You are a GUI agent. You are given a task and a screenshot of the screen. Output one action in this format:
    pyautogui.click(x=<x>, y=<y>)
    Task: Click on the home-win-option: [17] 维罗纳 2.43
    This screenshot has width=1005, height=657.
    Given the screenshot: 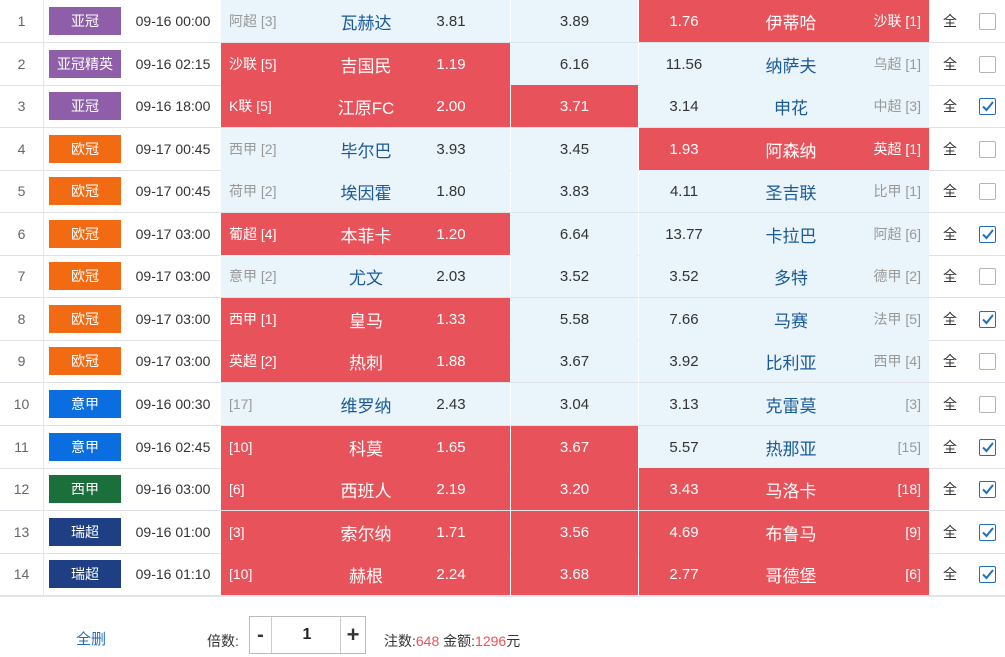 What is the action you would take?
    pyautogui.click(x=365, y=404)
    